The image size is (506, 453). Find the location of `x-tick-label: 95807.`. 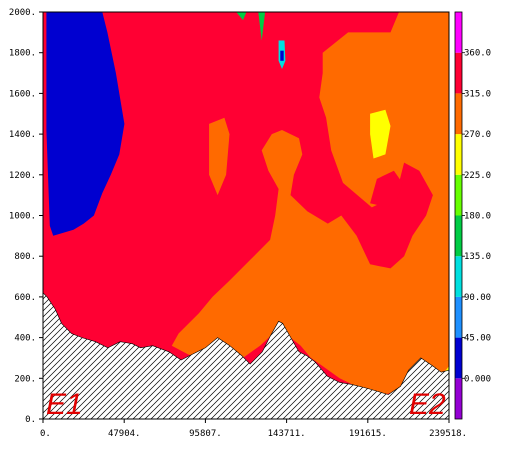

x-tick-label: 95807. is located at coordinates (205, 434).